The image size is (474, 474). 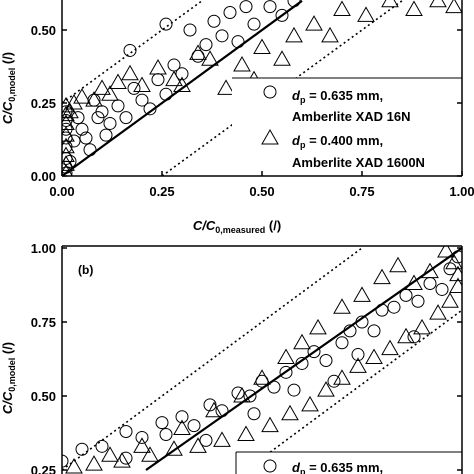 What do you see at coordinates (43, 322) in the screenshot?
I see `panel-b-y-tick-label: 0.75` at bounding box center [43, 322].